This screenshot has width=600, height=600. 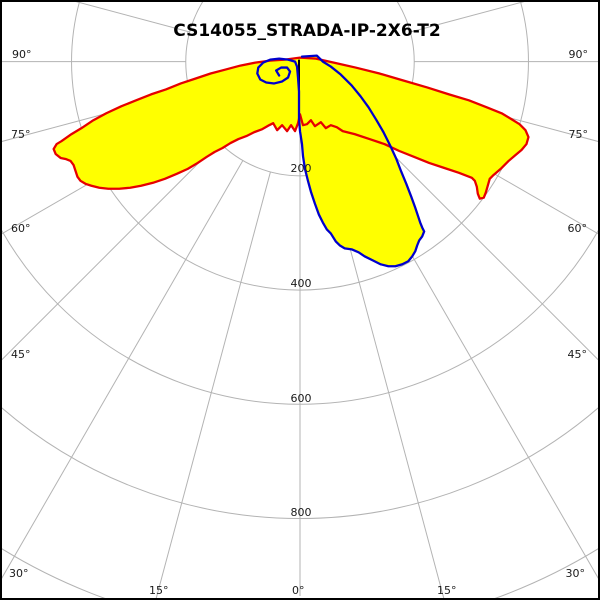 What do you see at coordinates (307, 31) in the screenshot?
I see `chart-title: CS14055_STRADA-IP-2X6-T2` at bounding box center [307, 31].